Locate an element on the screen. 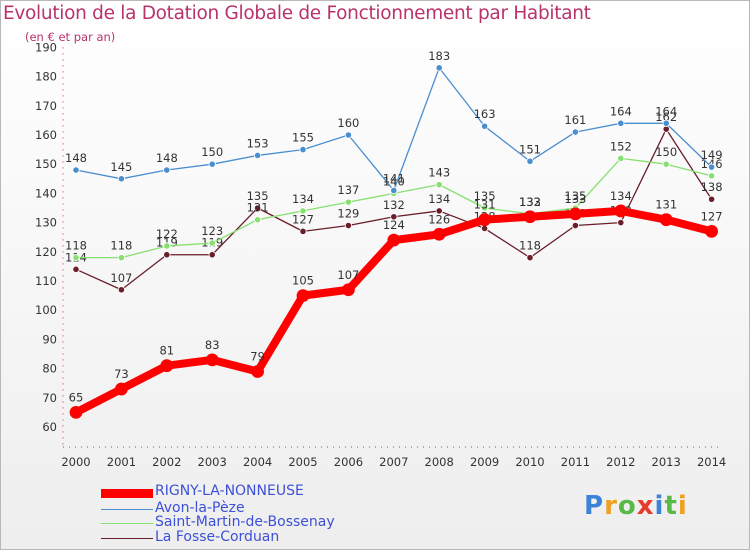  legend-swatch-la-fosse is located at coordinates (127, 538).